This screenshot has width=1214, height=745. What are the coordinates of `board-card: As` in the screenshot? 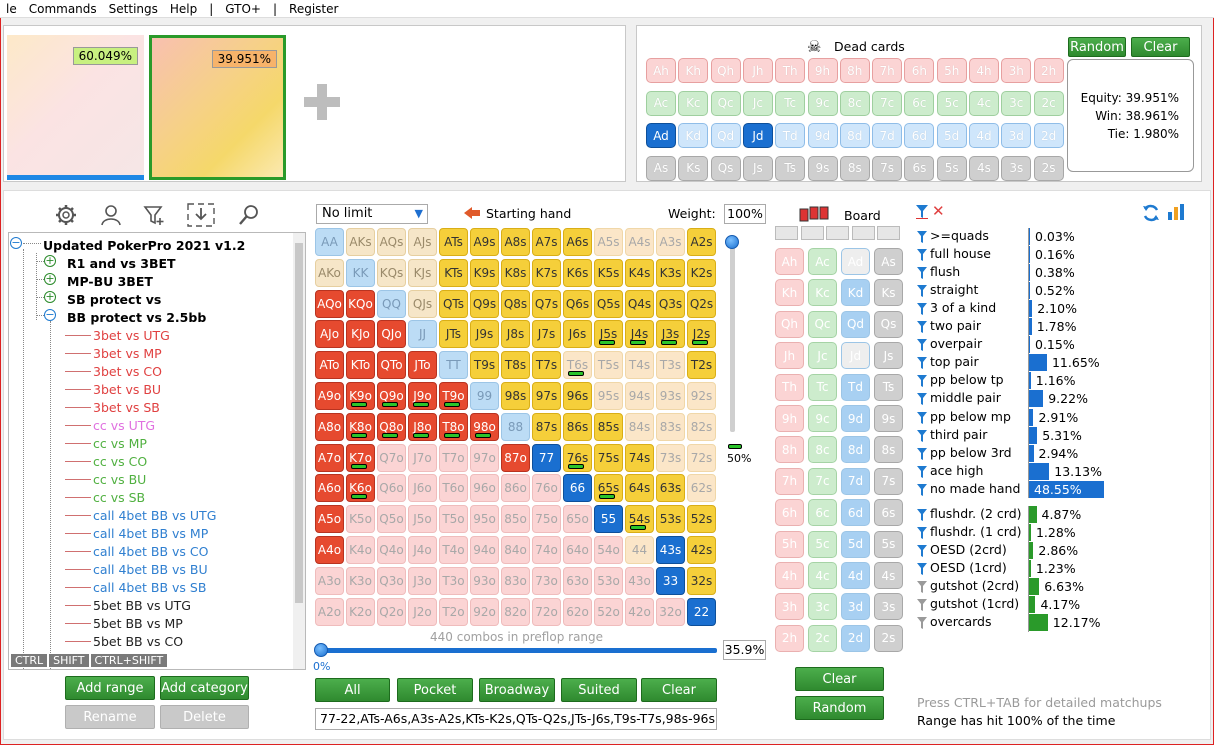 It's located at (888, 261).